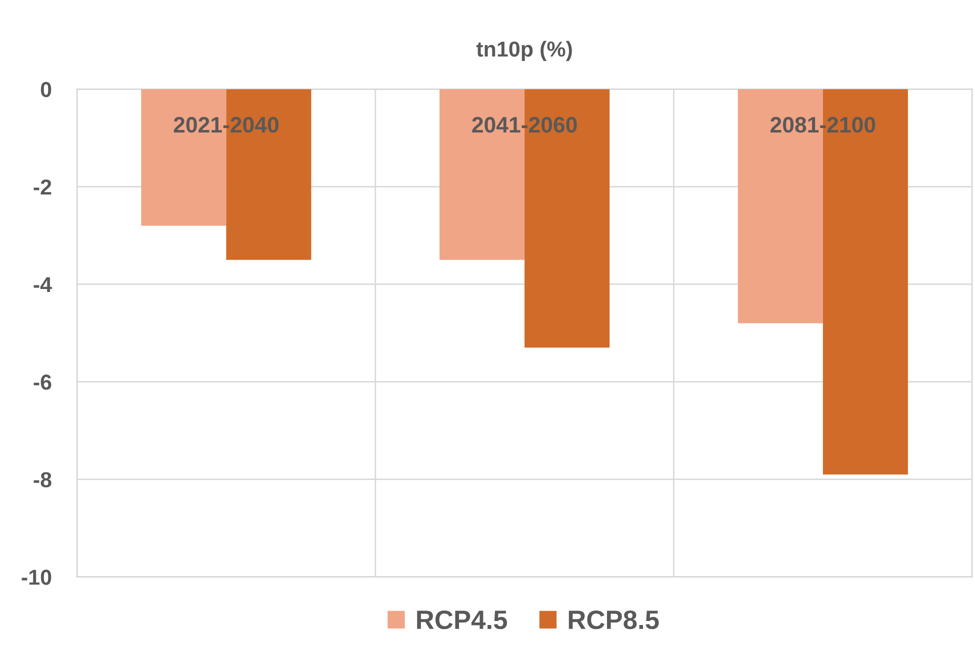 The height and width of the screenshot is (646, 975). What do you see at coordinates (462, 620) in the screenshot?
I see `legend-label: RCP4.5` at bounding box center [462, 620].